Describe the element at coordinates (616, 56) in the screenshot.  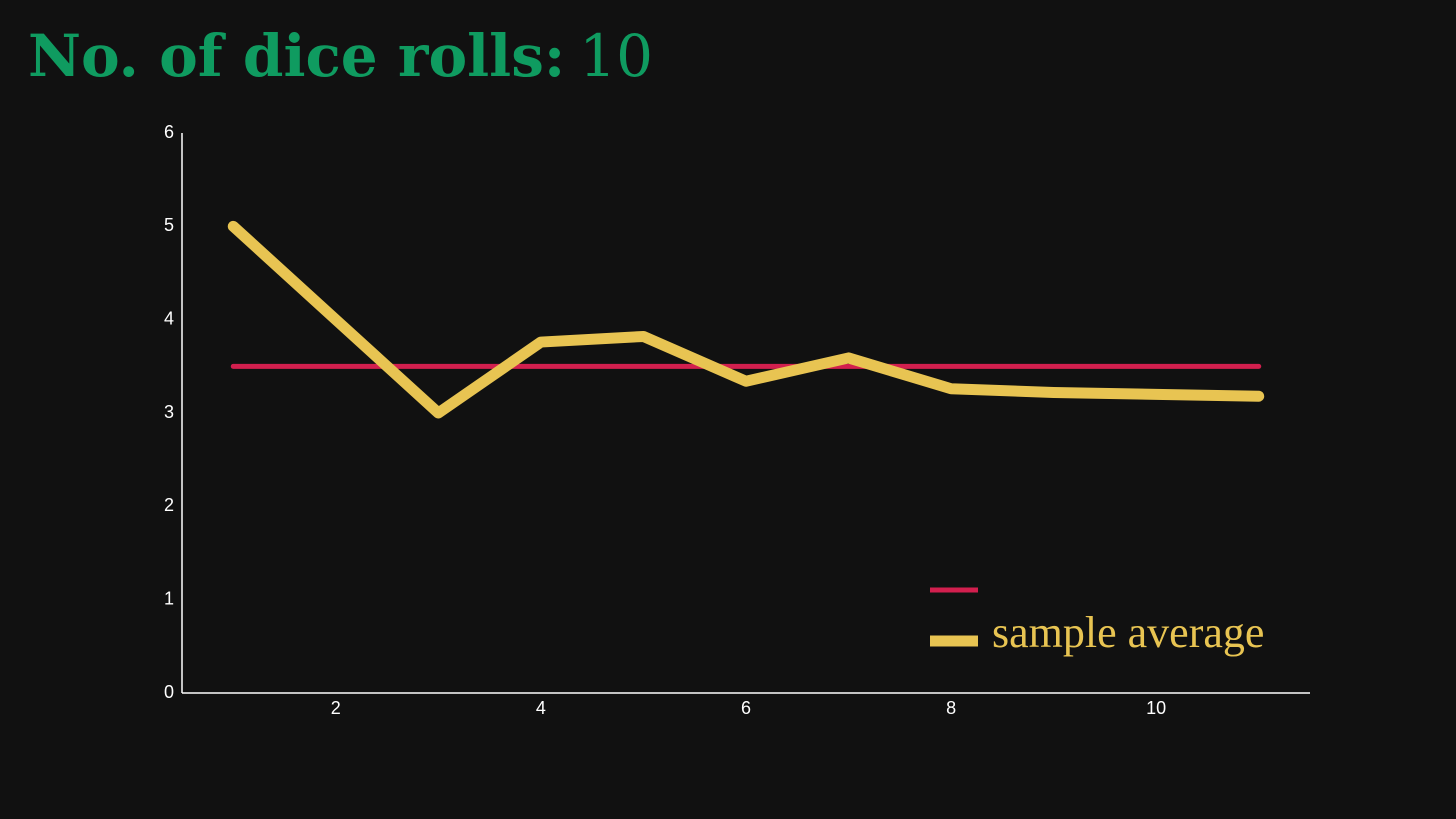
I see `roll-count: 10` at that location.